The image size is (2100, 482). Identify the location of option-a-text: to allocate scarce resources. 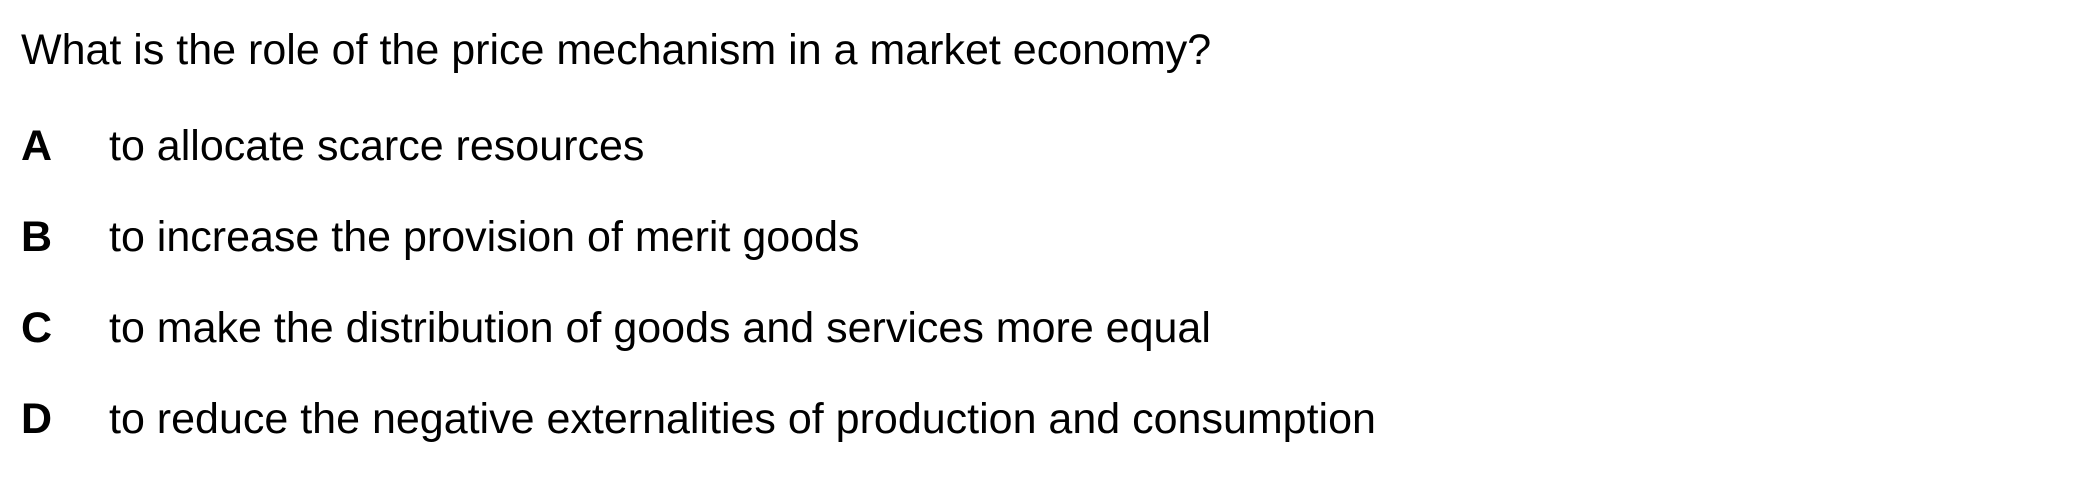
(377, 146).